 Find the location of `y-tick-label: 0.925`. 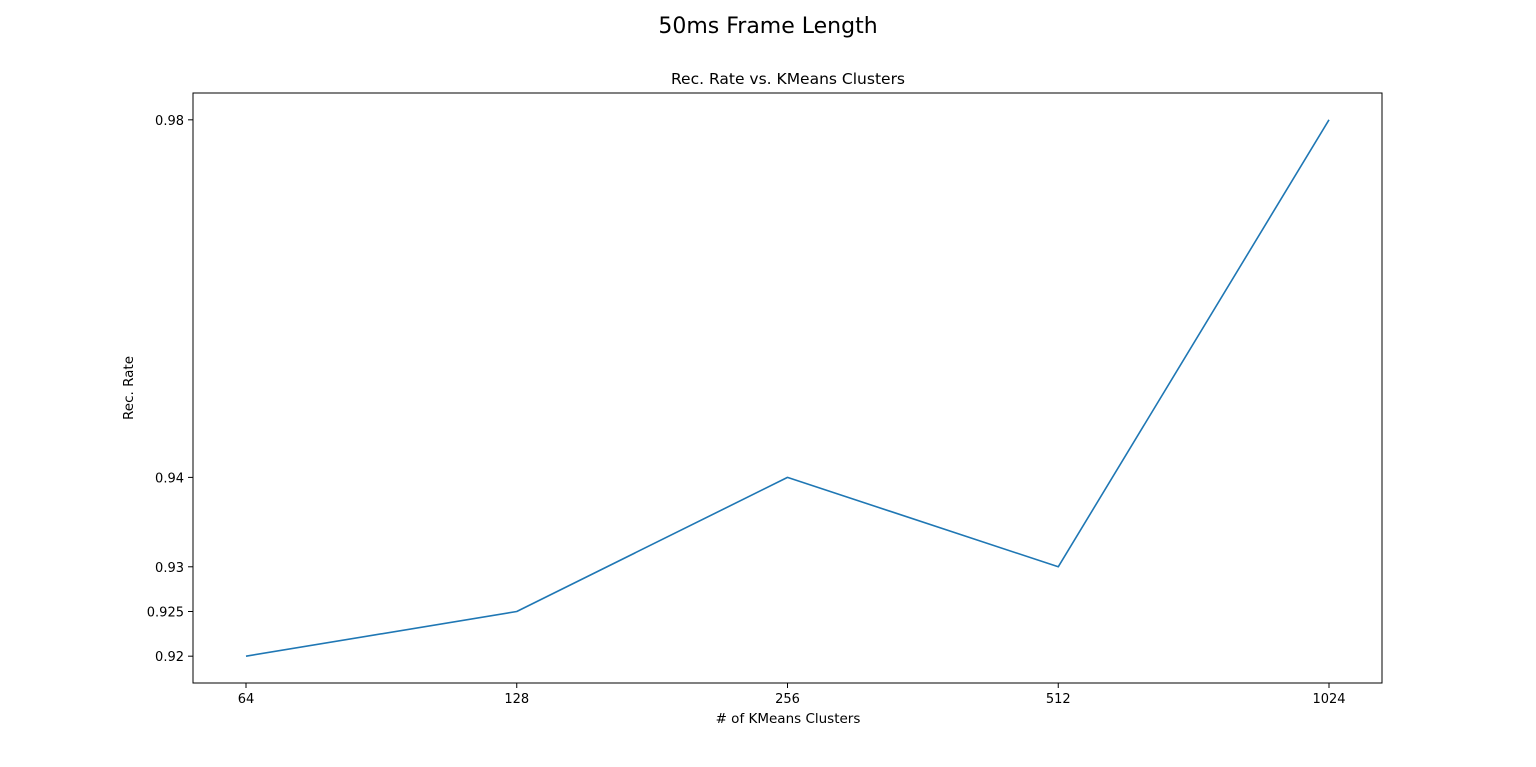

y-tick-label: 0.925 is located at coordinates (165, 612).